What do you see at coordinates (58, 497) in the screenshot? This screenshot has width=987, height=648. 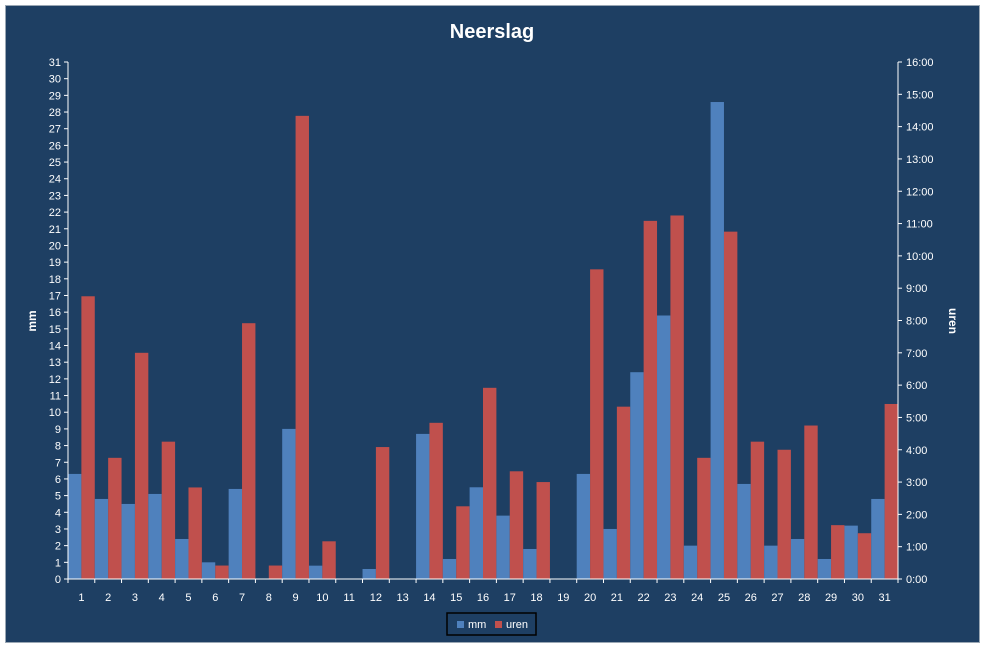 I see `left-tick-label: 5` at bounding box center [58, 497].